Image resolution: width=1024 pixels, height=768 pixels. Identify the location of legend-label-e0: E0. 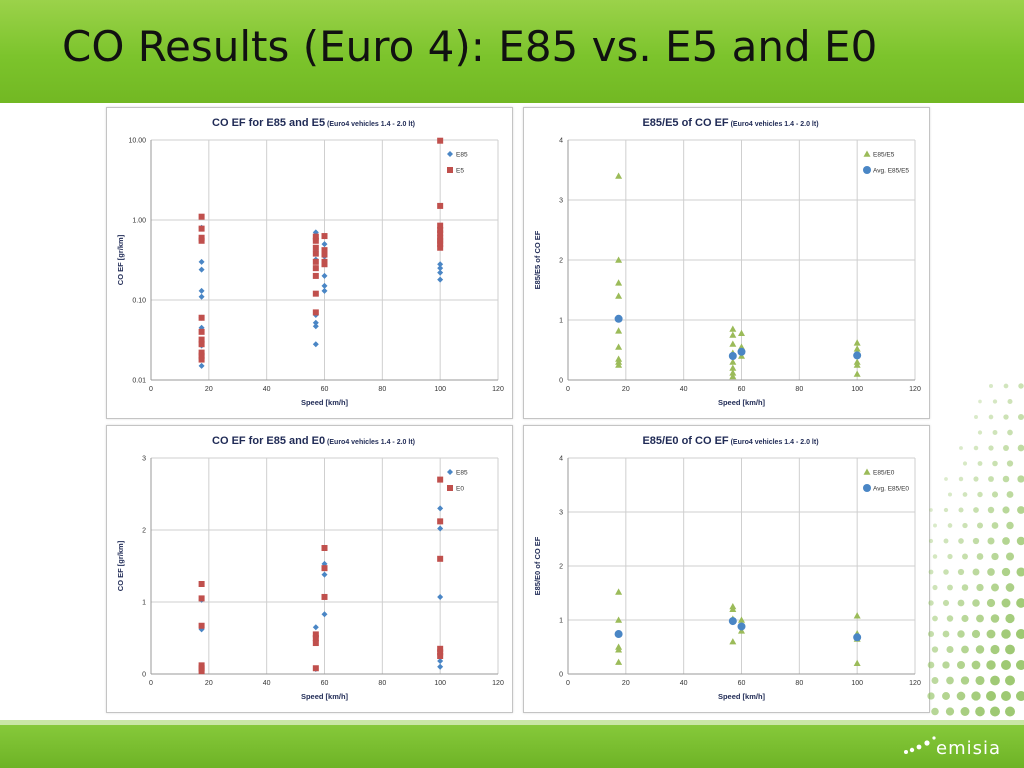
(460, 489).